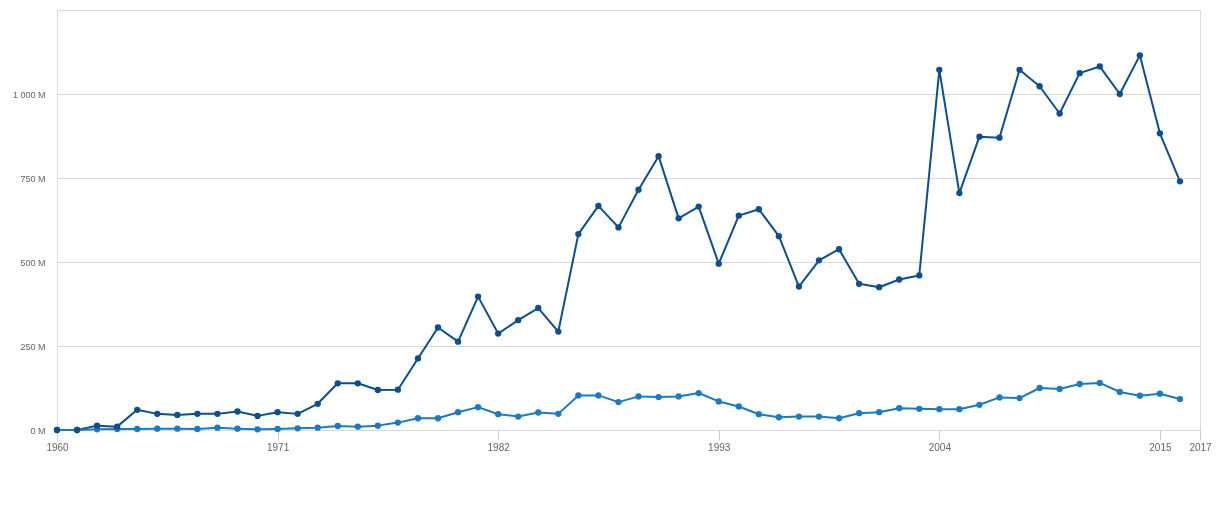 The height and width of the screenshot is (520, 1225). Describe the element at coordinates (940, 447) in the screenshot. I see `x-tick-label: 2004` at that location.